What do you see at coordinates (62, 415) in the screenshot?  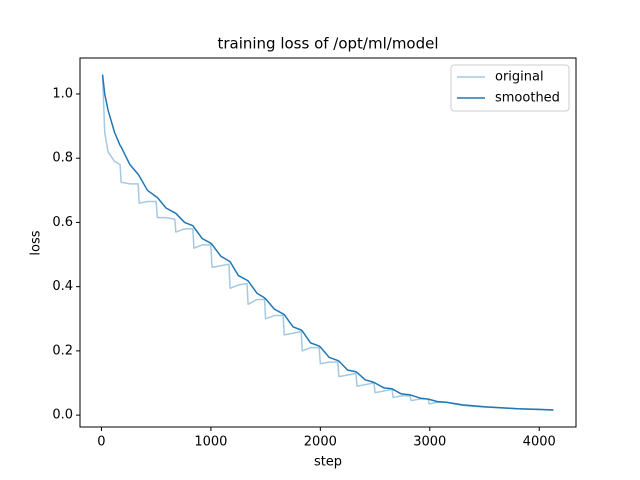 I see `y-tick-label: 0.0` at bounding box center [62, 415].